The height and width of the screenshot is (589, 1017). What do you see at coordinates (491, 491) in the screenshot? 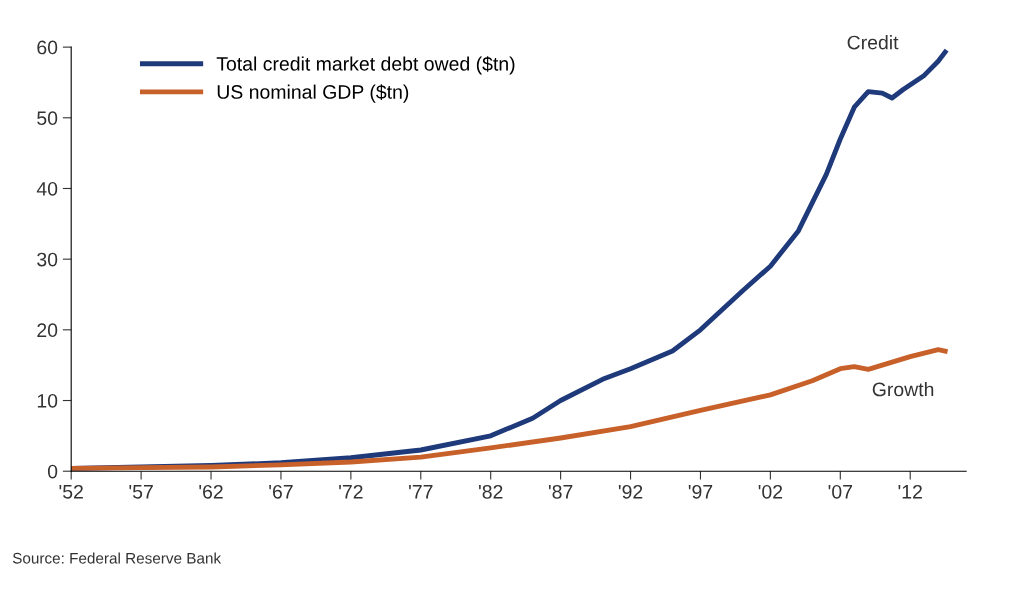
I see `x-tick-label: '82` at bounding box center [491, 491].